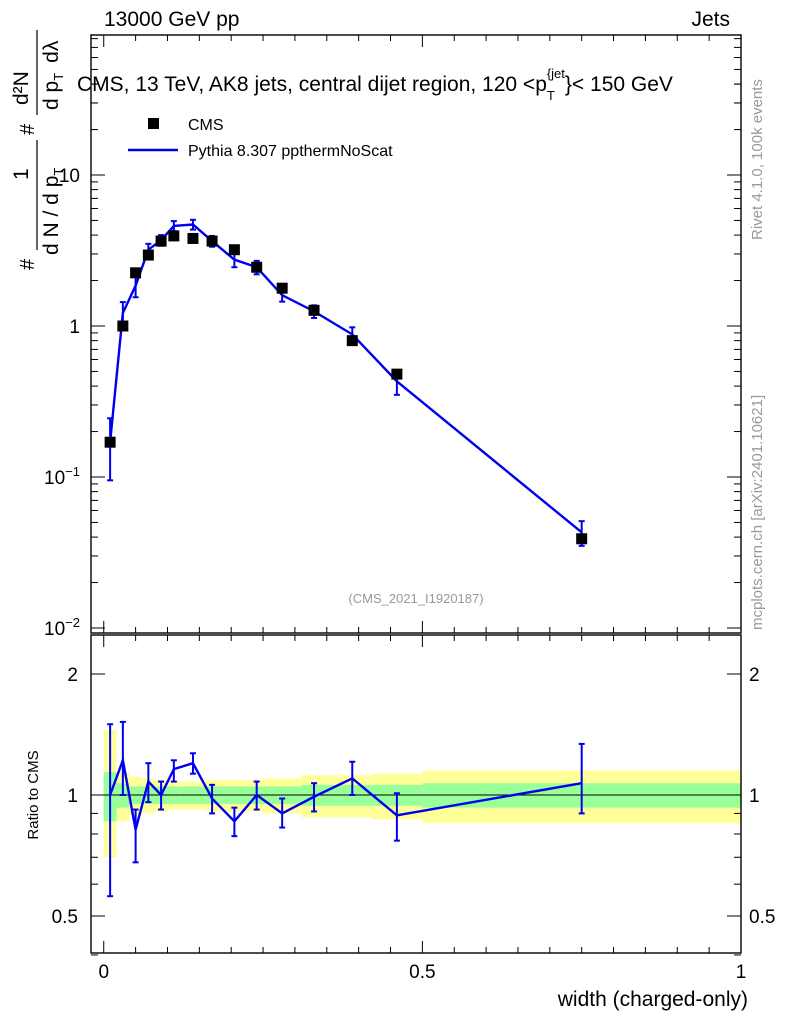 The width and height of the screenshot is (786, 1024). I want to click on main-y-tick-label-3: 10⁻², so click(62, 627).